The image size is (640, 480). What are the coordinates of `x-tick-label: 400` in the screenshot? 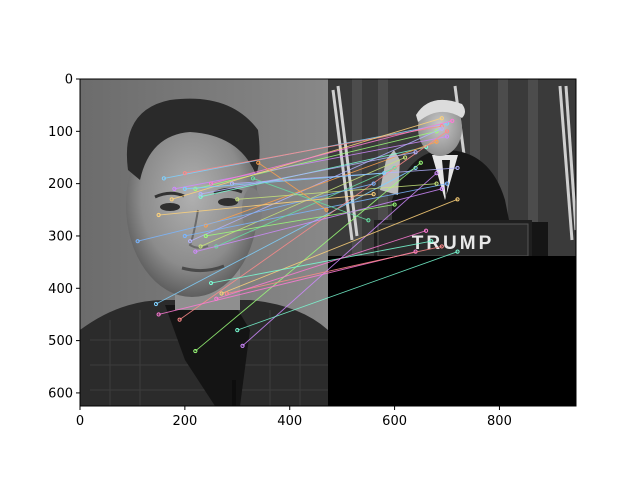 It's located at (289, 421).